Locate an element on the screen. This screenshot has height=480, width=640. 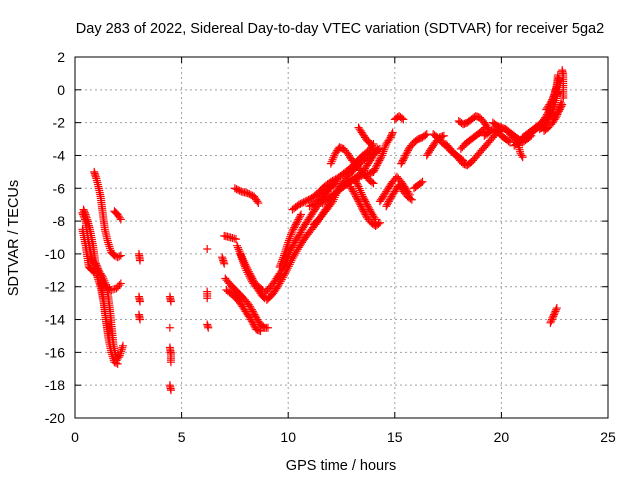
y-axis-label: SDTVAR / TECUs is located at coordinates (14, 238).